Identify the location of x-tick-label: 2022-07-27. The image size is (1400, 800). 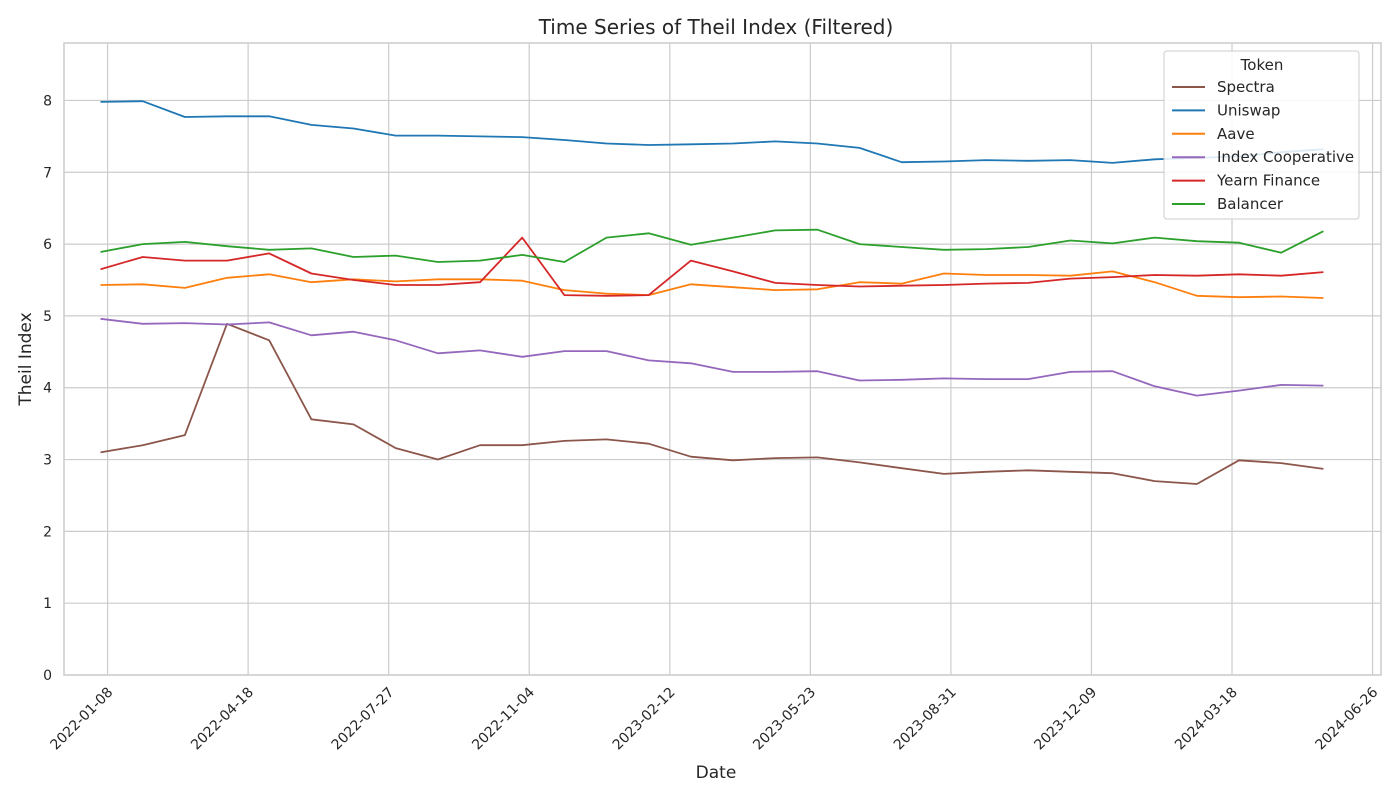
(363, 719).